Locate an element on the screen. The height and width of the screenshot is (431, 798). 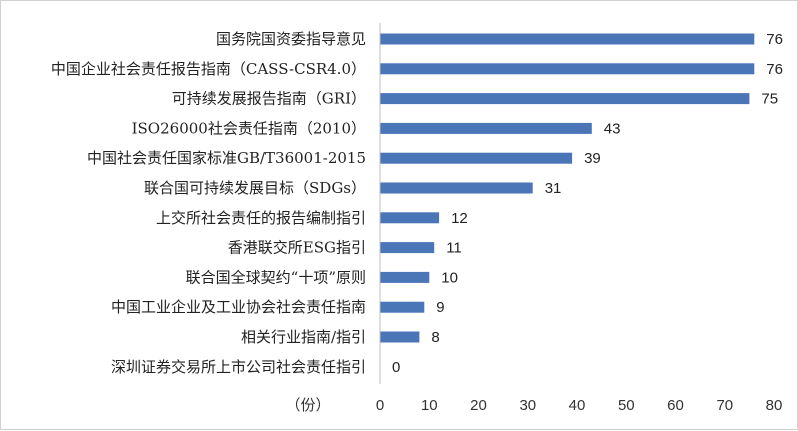
category-label-5: 联合国可持续发展目标（SDGs） is located at coordinates (255, 188).